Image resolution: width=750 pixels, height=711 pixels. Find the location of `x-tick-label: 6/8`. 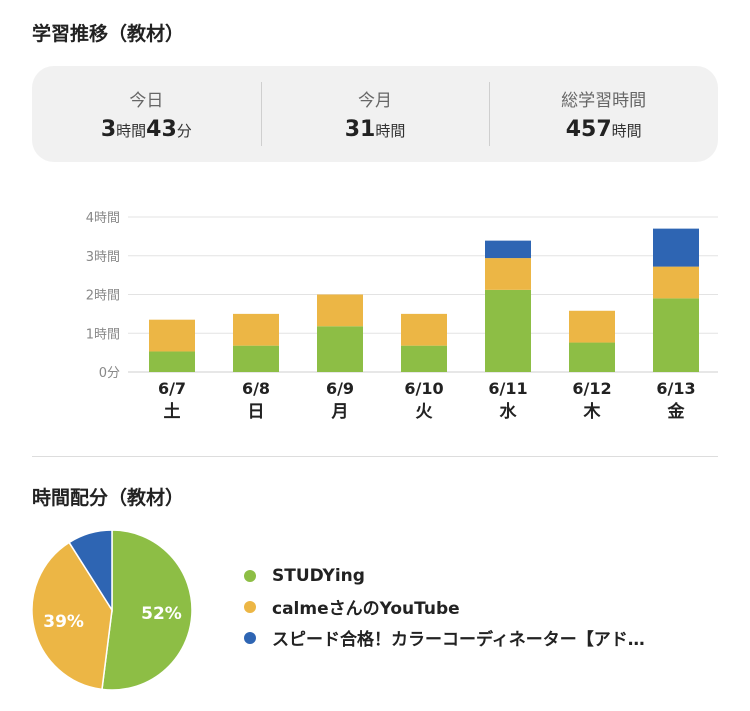

x-tick-label: 6/8 is located at coordinates (256, 388).